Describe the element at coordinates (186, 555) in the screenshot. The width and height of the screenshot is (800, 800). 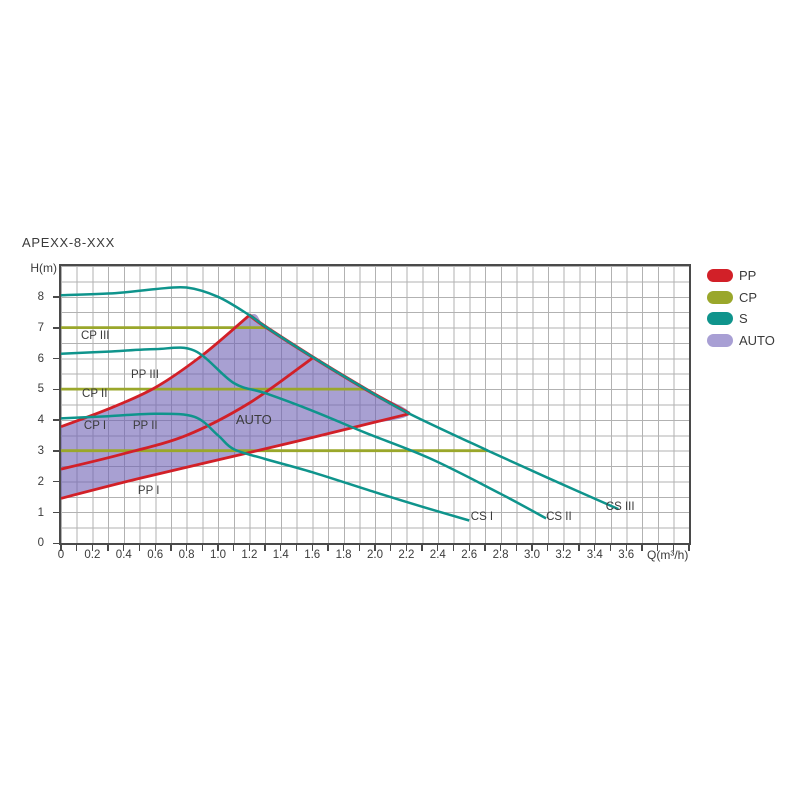
I see `x-tick-label: 0.8` at that location.